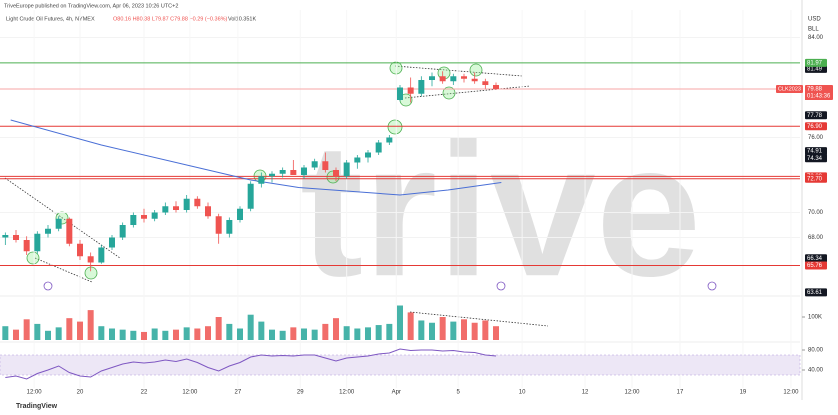 The height and width of the screenshot is (415, 838). What do you see at coordinates (251, 364) in the screenshot?
I see `rsi-line` at bounding box center [251, 364].